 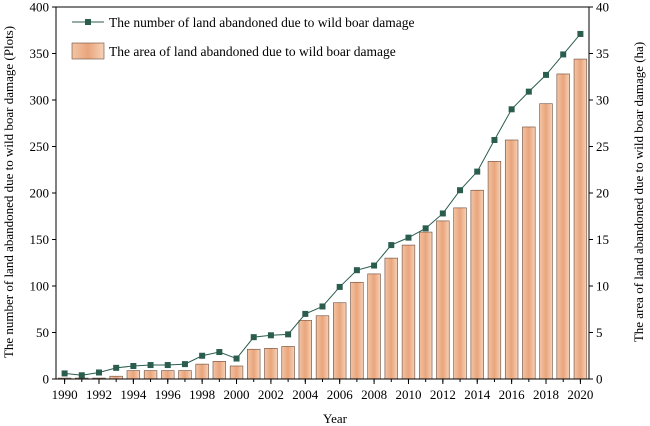 I want to click on x-tick-label: 1992, so click(x=99, y=394).